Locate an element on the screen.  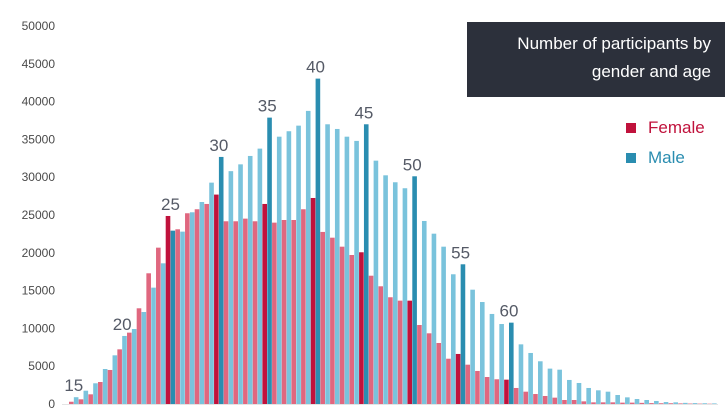
age-label: 20 is located at coordinates (122, 324).